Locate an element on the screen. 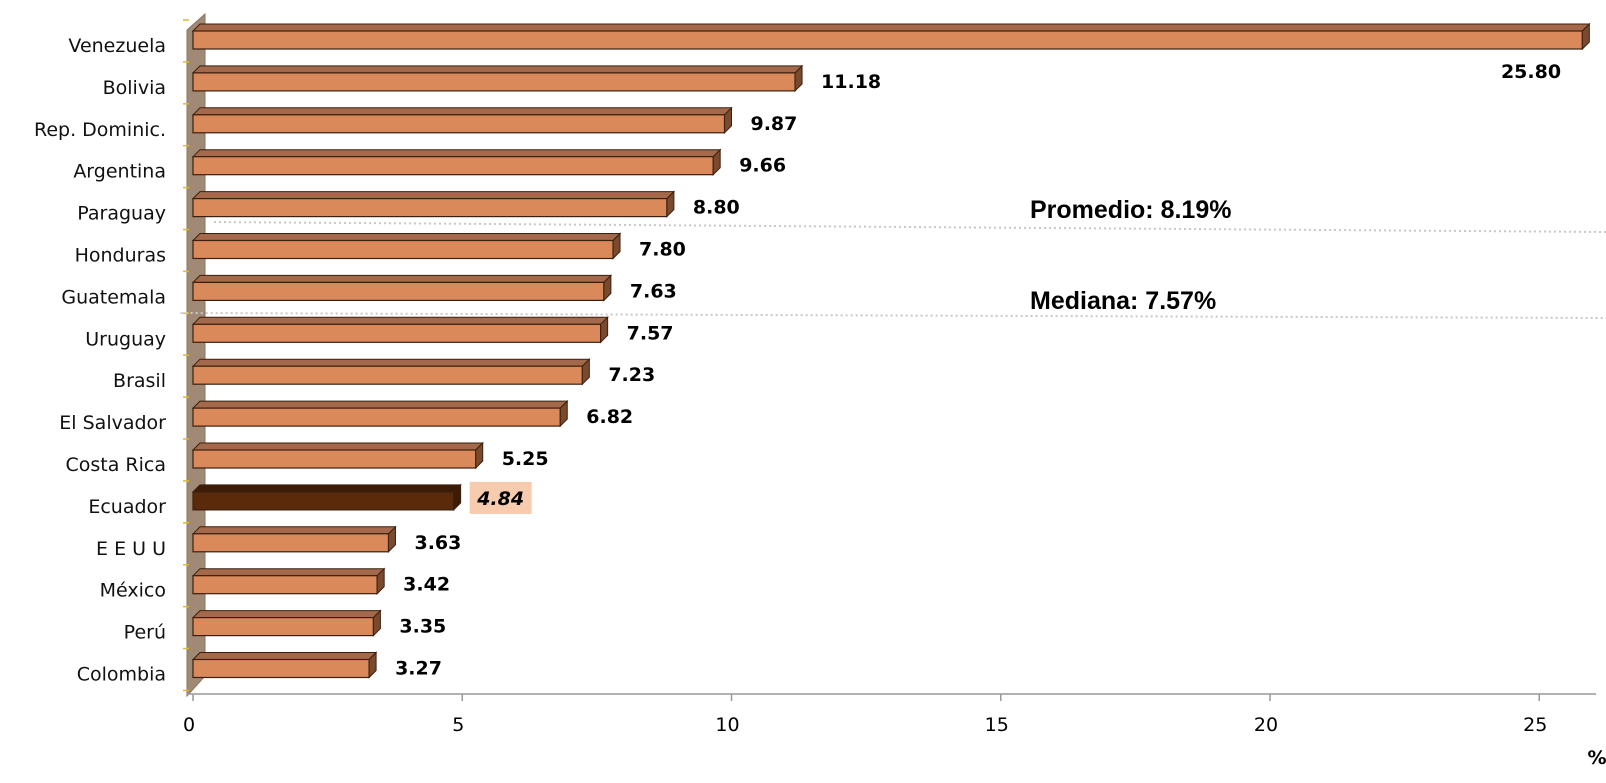  category-label: Ecuador is located at coordinates (127, 507).